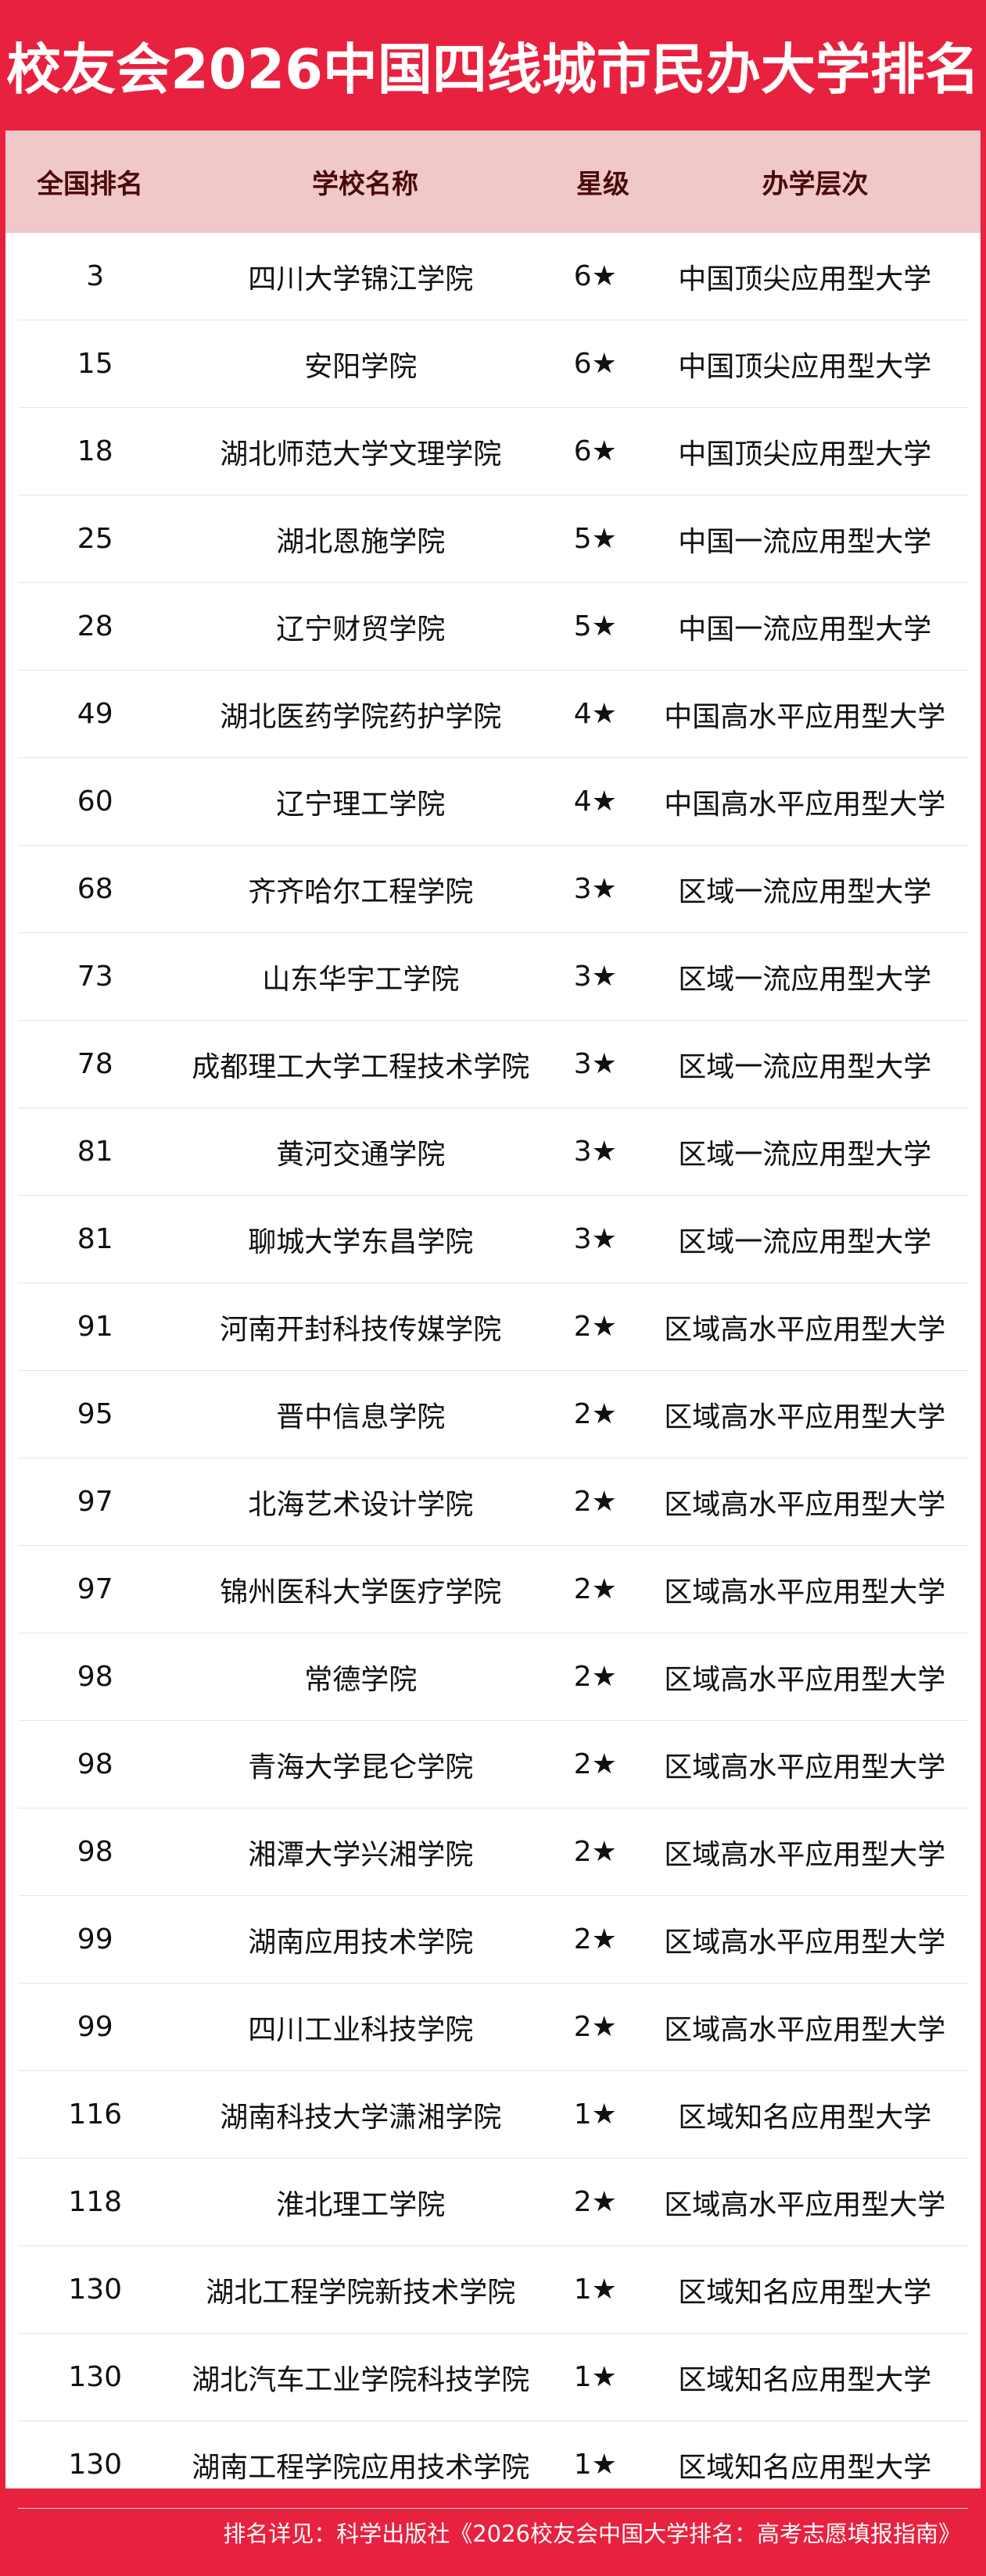  Describe the element at coordinates (95, 801) in the screenshot. I see `rank-cell: 60` at that location.